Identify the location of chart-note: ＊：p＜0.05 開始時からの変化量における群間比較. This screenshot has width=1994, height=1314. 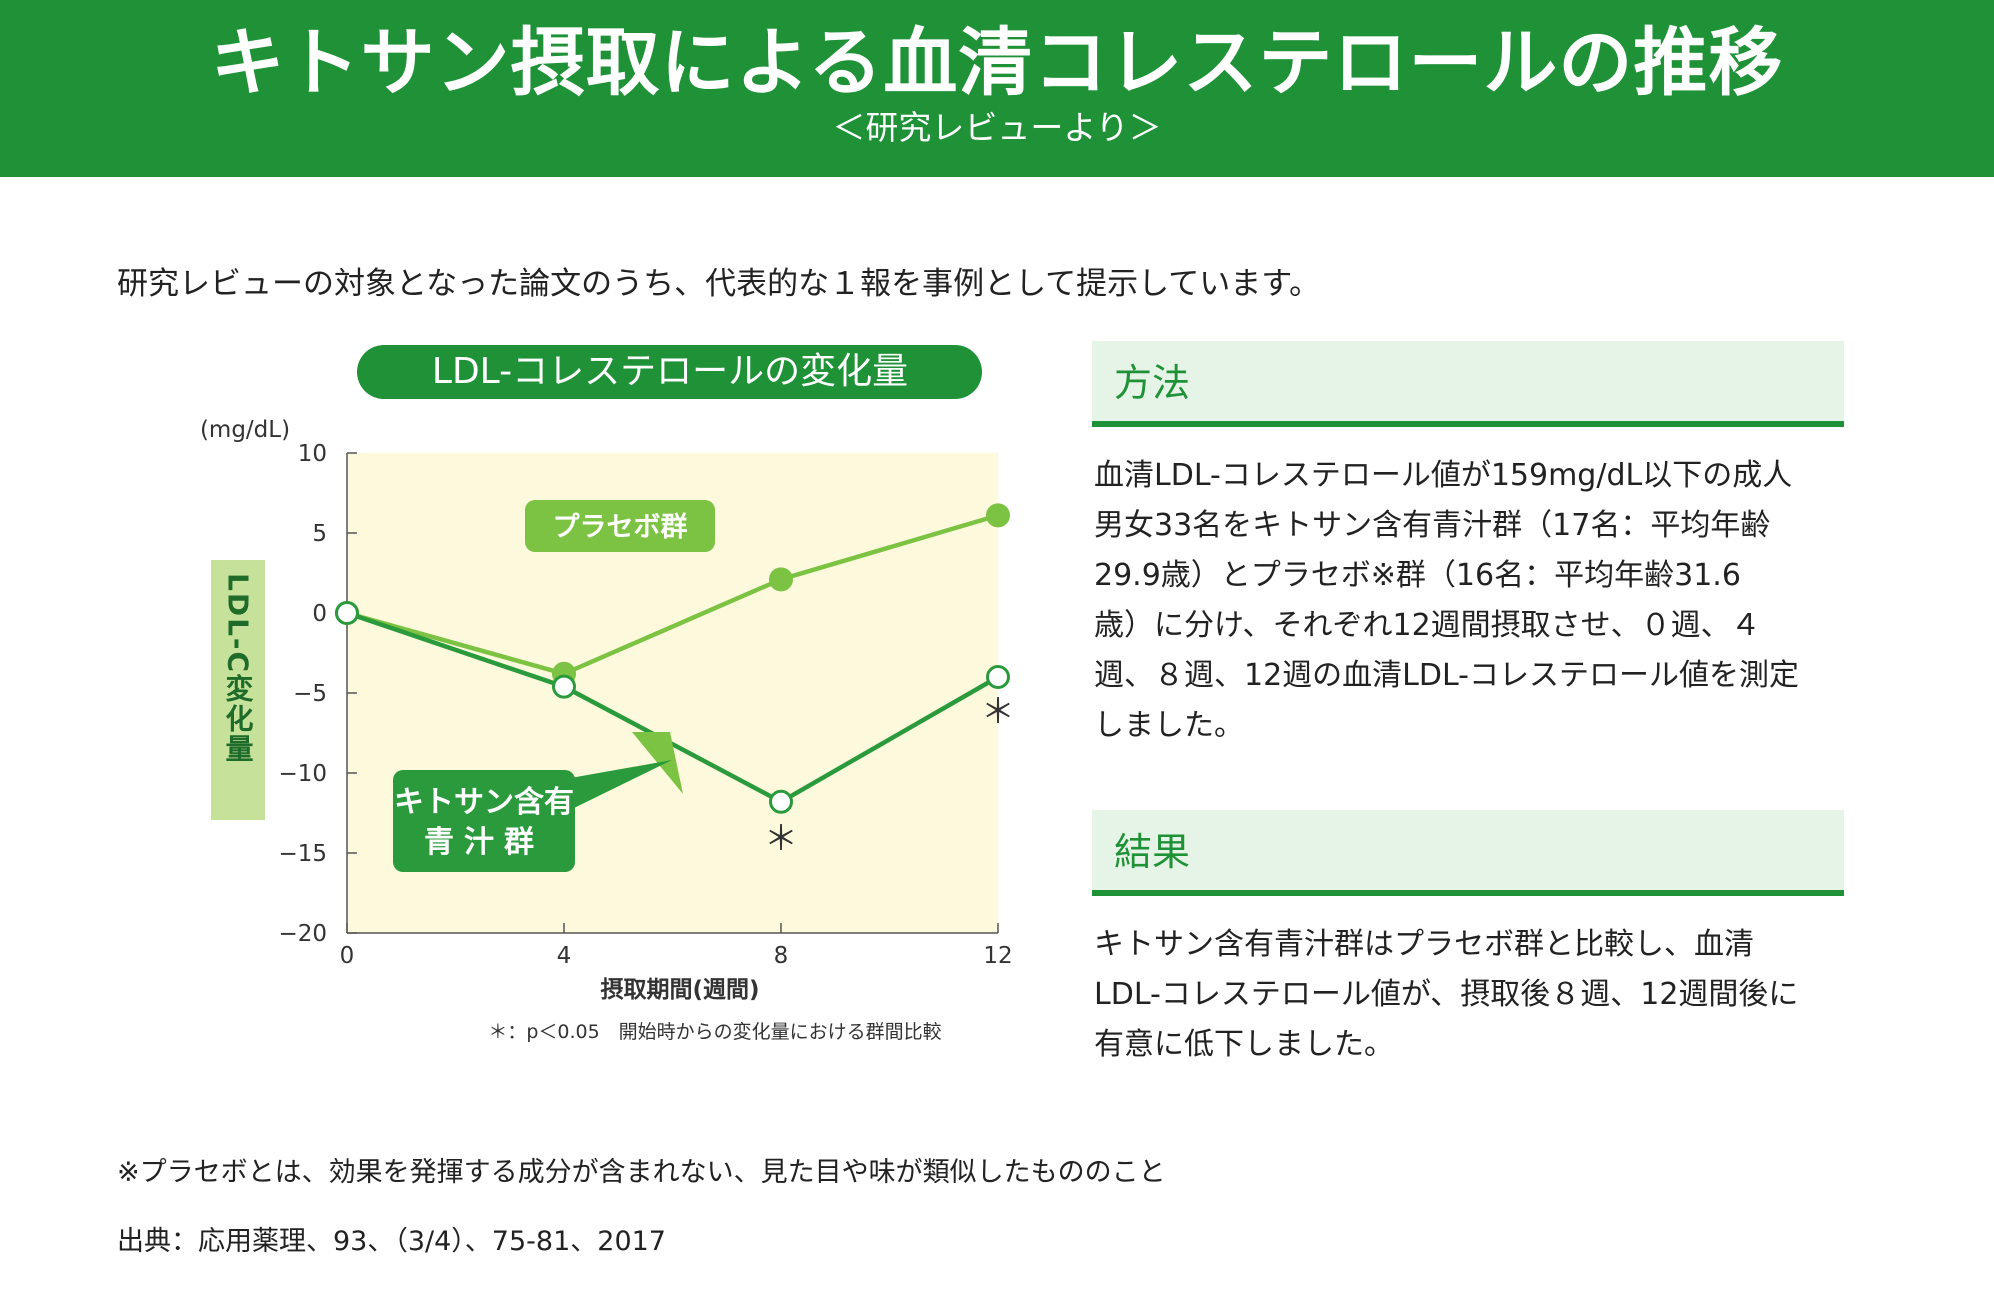
(714, 1032).